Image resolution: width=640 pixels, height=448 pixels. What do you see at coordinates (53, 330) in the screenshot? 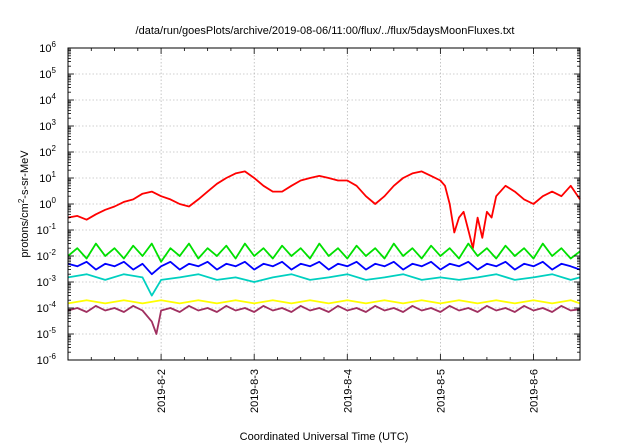
I see `y-tick-label-exponent: -5` at bounding box center [53, 330].